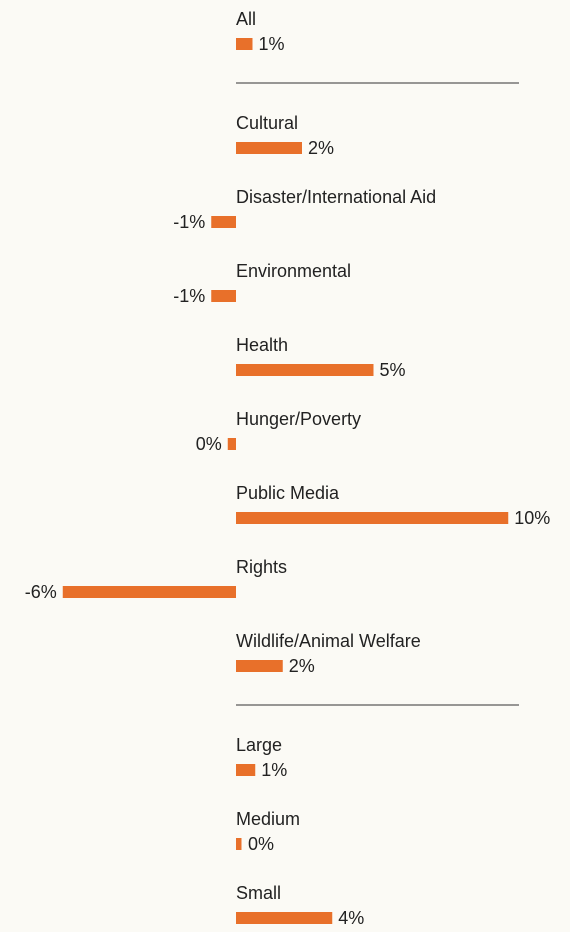  I want to click on category-label: Cultural, so click(267, 123).